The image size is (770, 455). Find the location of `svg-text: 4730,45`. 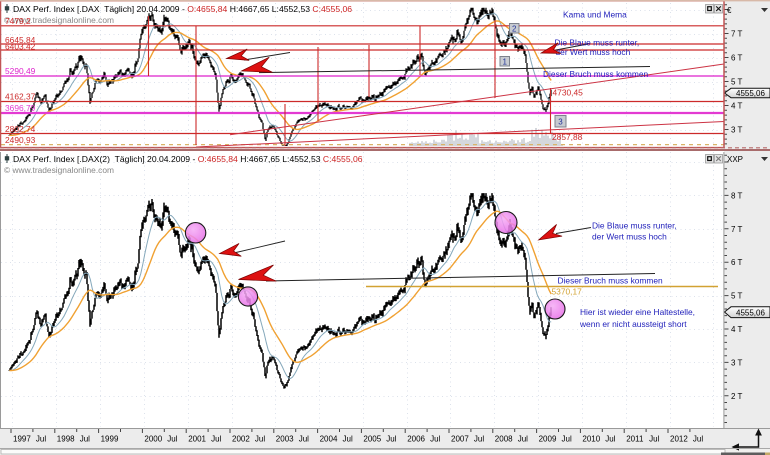

svg-text: 4730,45 is located at coordinates (568, 93).